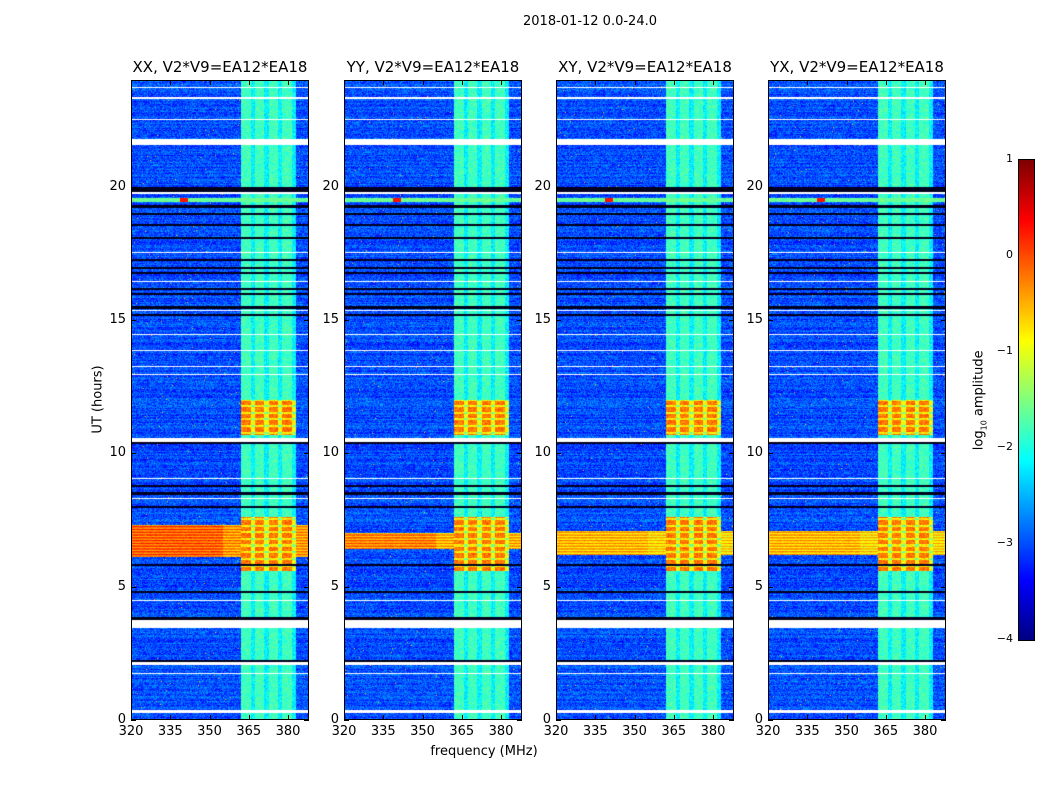 Image resolution: width=1050 pixels, height=800 pixels. I want to click on figure-title: 2018-01-12 0.0-24.0, so click(590, 21).